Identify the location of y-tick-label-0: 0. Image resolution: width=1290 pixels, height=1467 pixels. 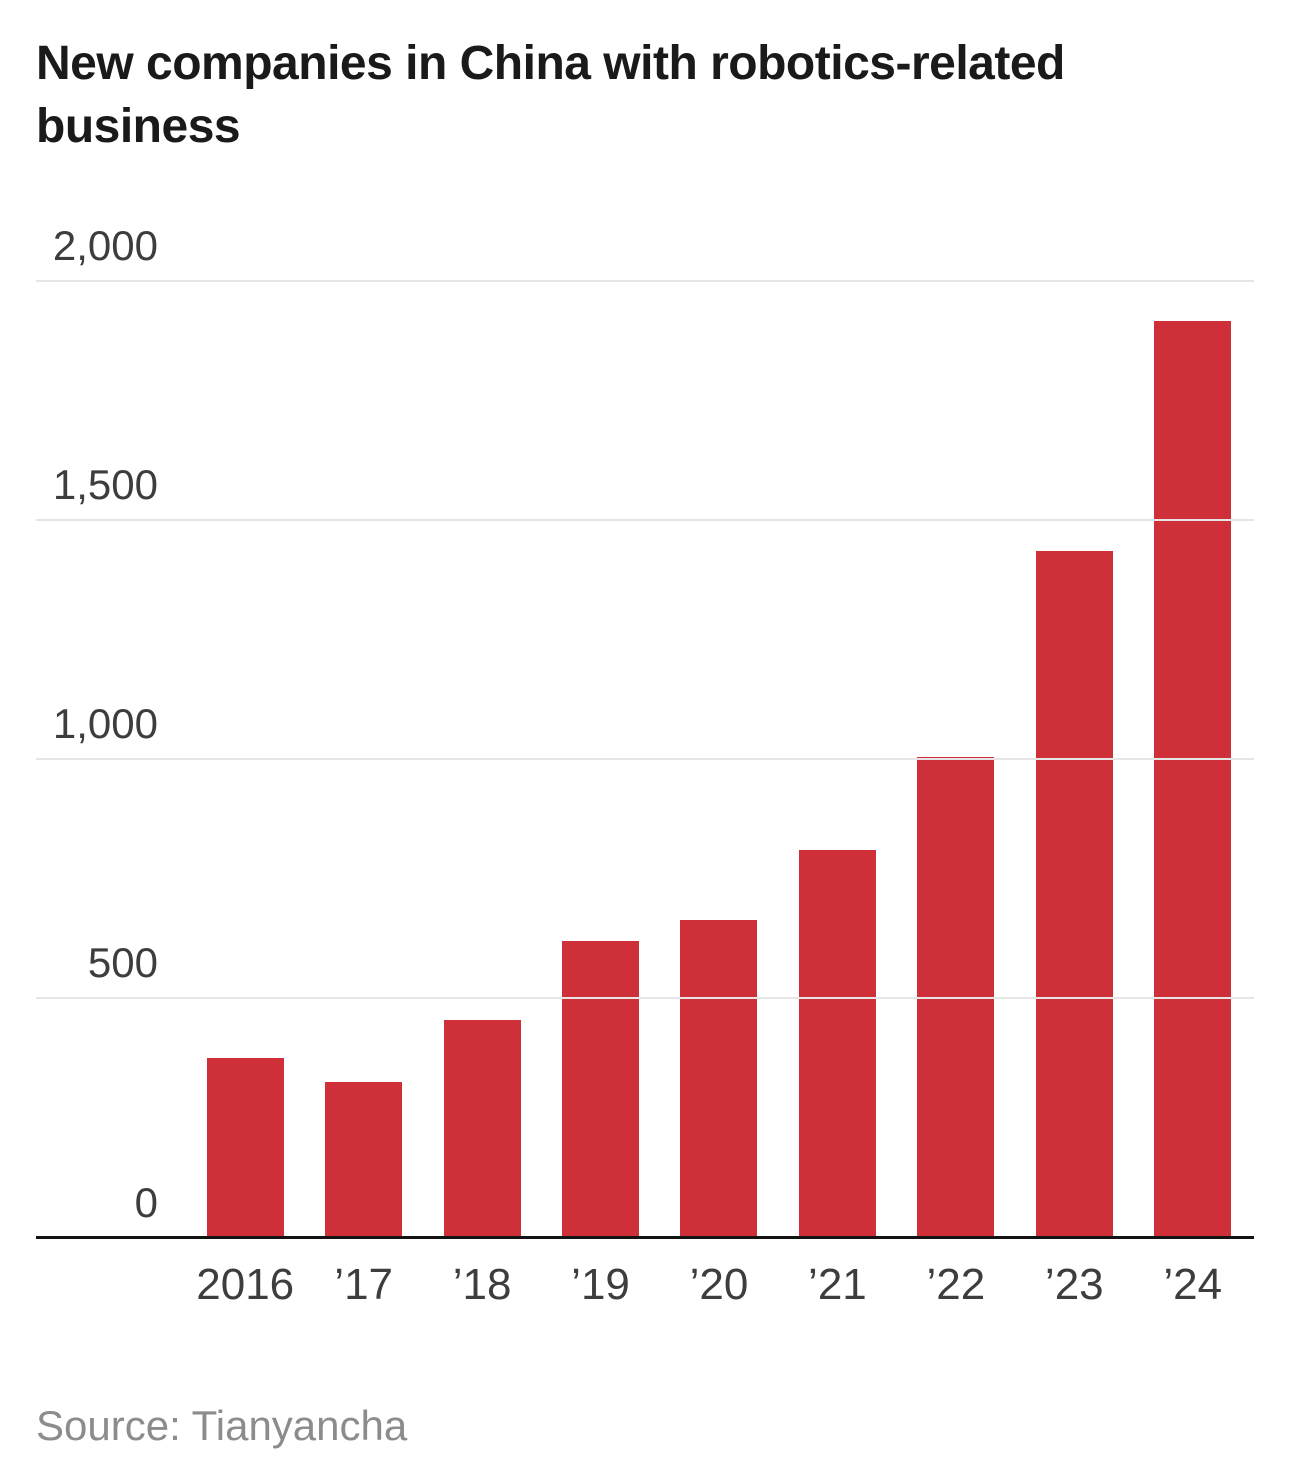
(146, 1202).